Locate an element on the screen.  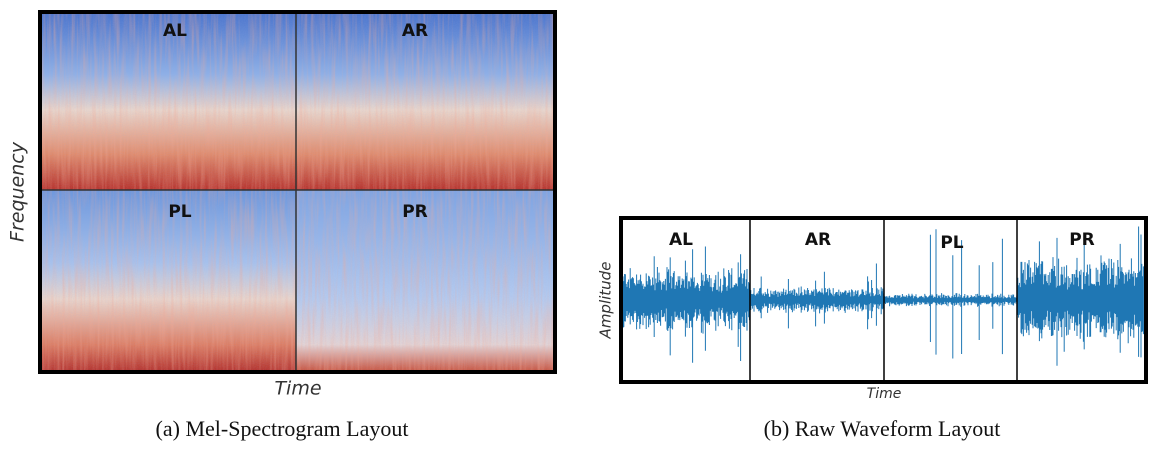
quadrant-label: AL is located at coordinates (175, 31).